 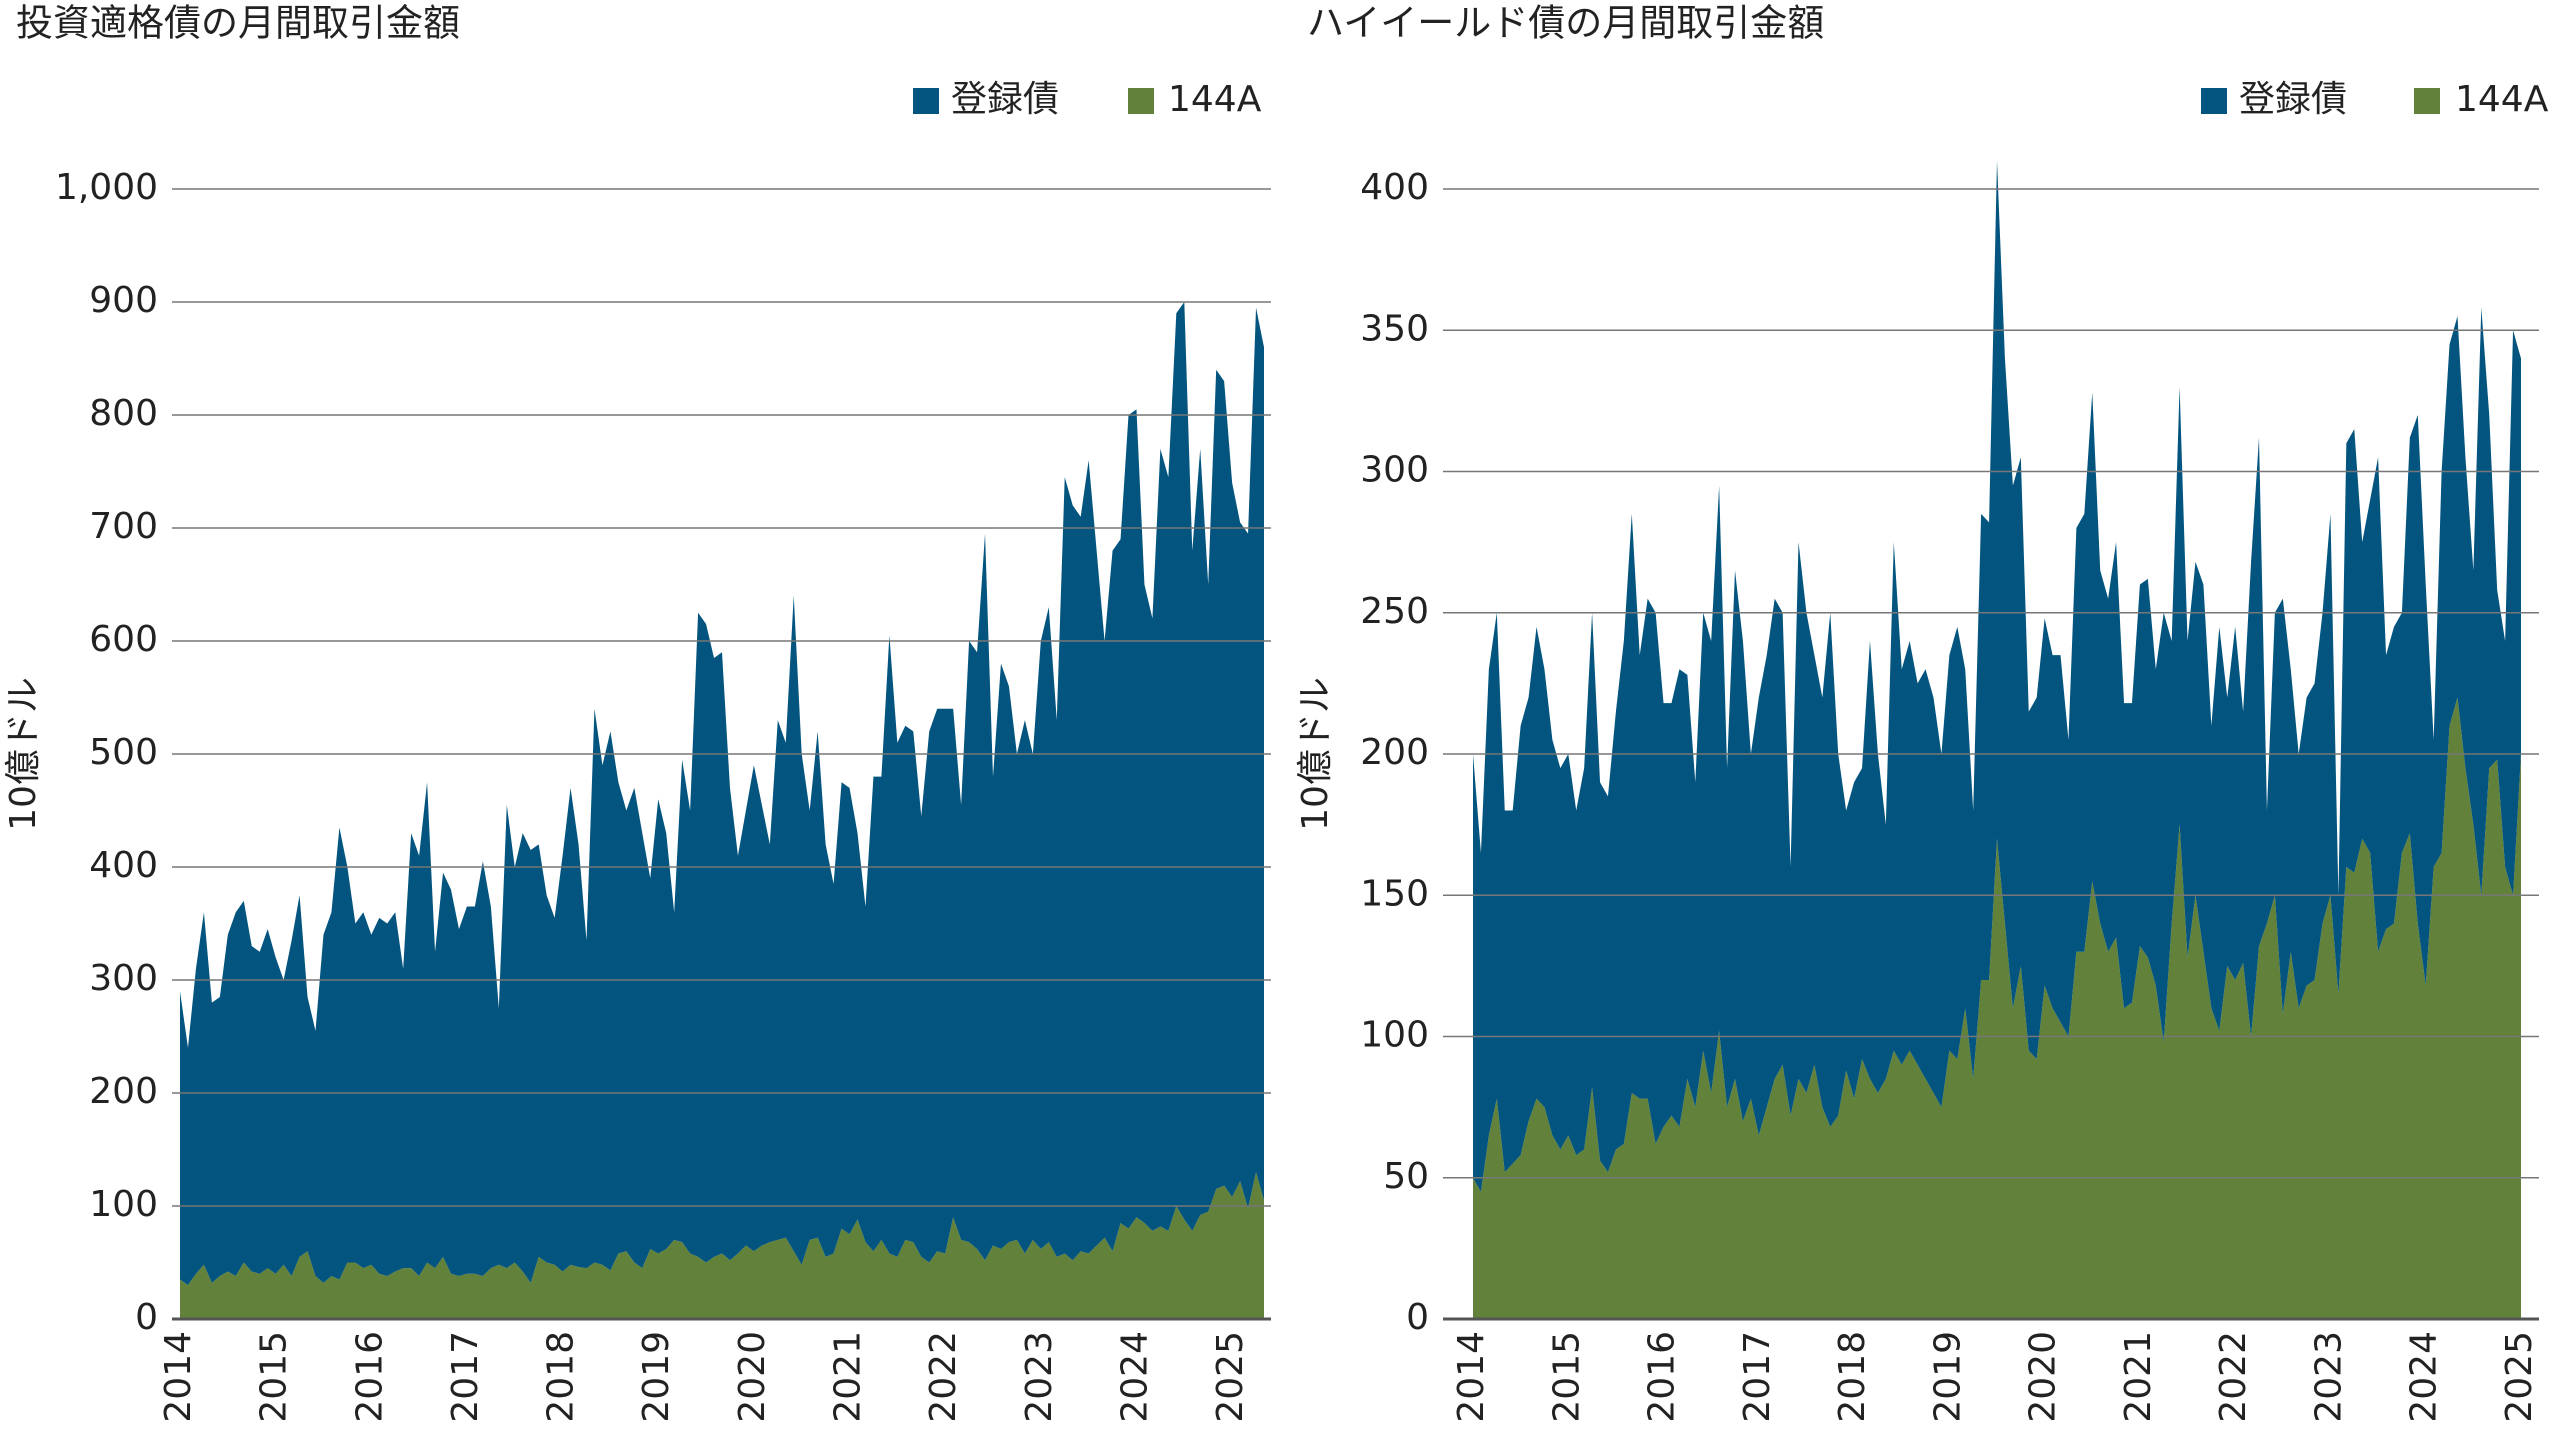 I want to click on y-tick-label: 150, so click(x=1394, y=893).